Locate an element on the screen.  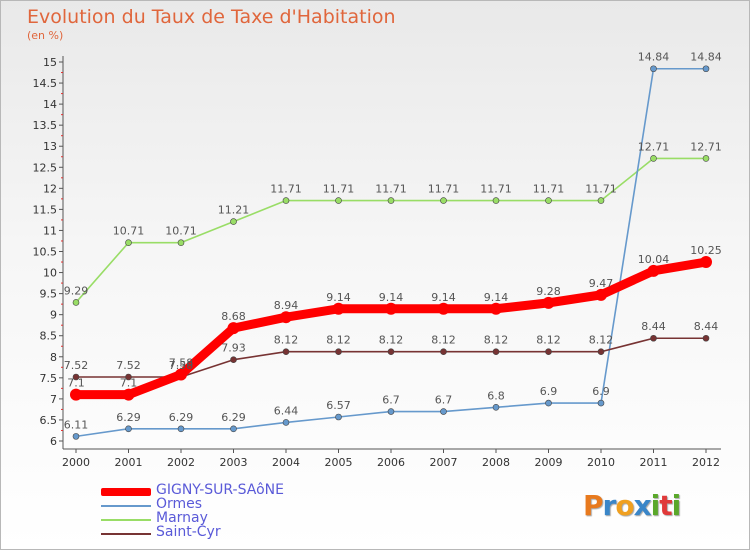
y-tick-label: 10 is located at coordinates (50, 273).